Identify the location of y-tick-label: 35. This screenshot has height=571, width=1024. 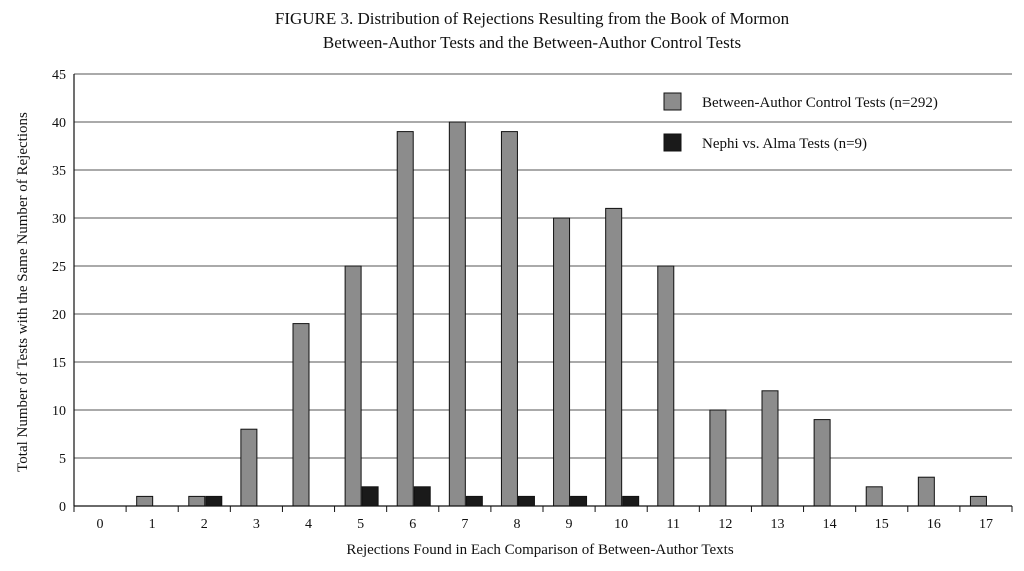
(59, 171).